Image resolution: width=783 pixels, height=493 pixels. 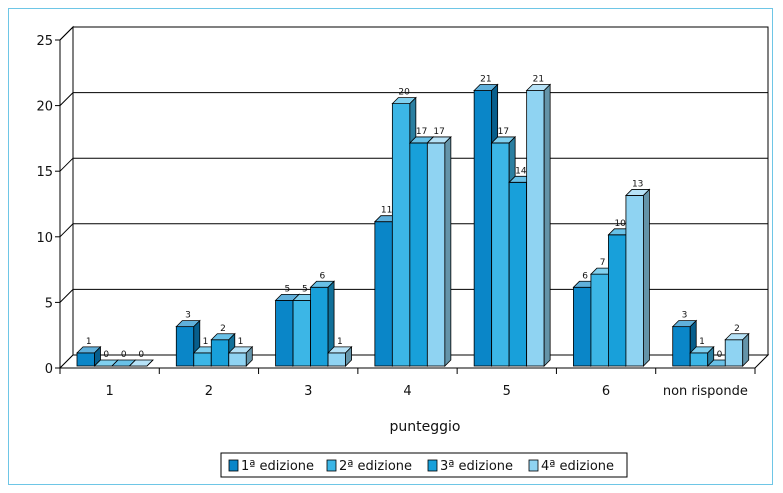 I want to click on legend-label: 3ª edizione, so click(x=476, y=466).